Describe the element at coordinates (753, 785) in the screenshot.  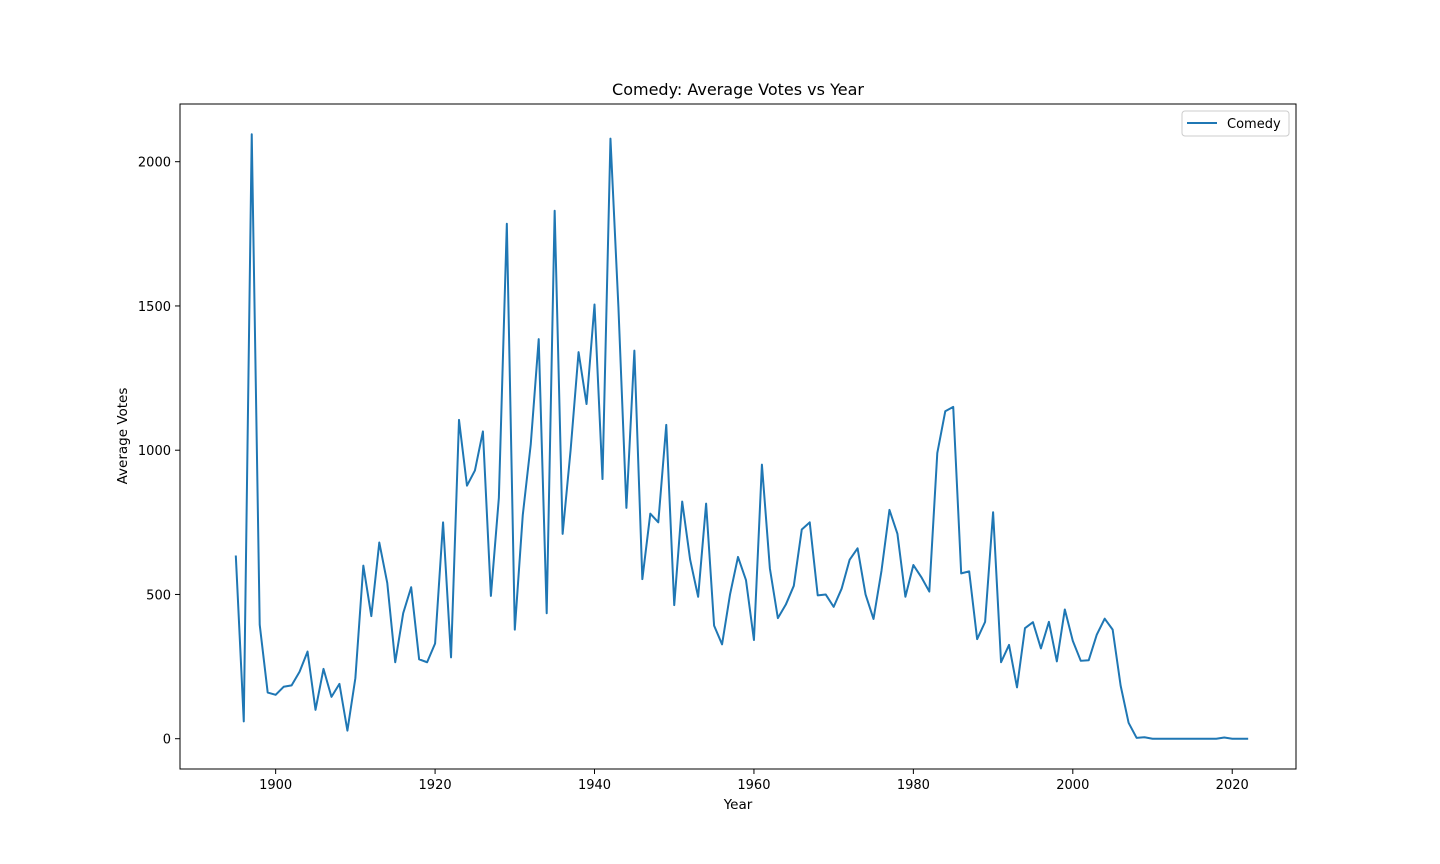
I see `x-tick-label: 1960` at that location.